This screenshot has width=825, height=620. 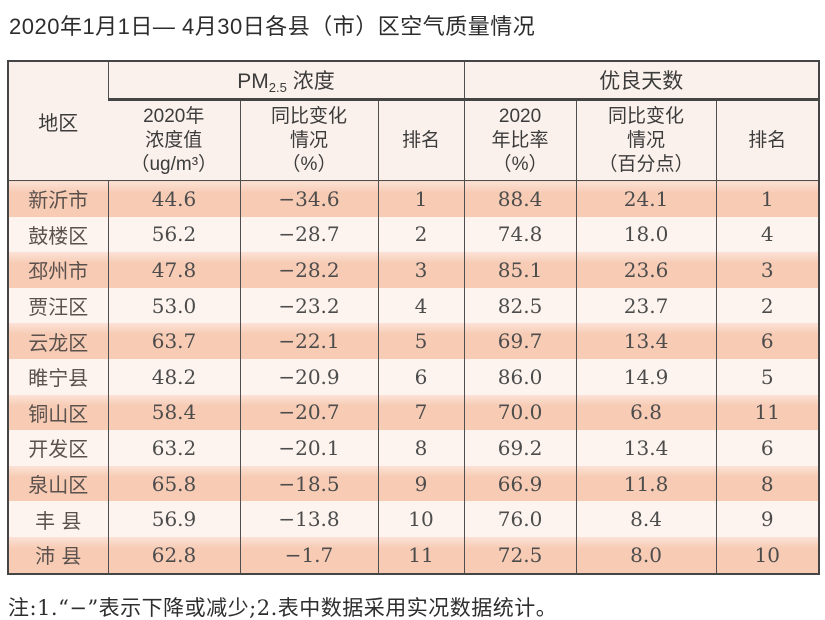 I want to click on table-row: 泉山区 65.8 −18.5 9 66.9 11.8 8, so click(x=414, y=483).